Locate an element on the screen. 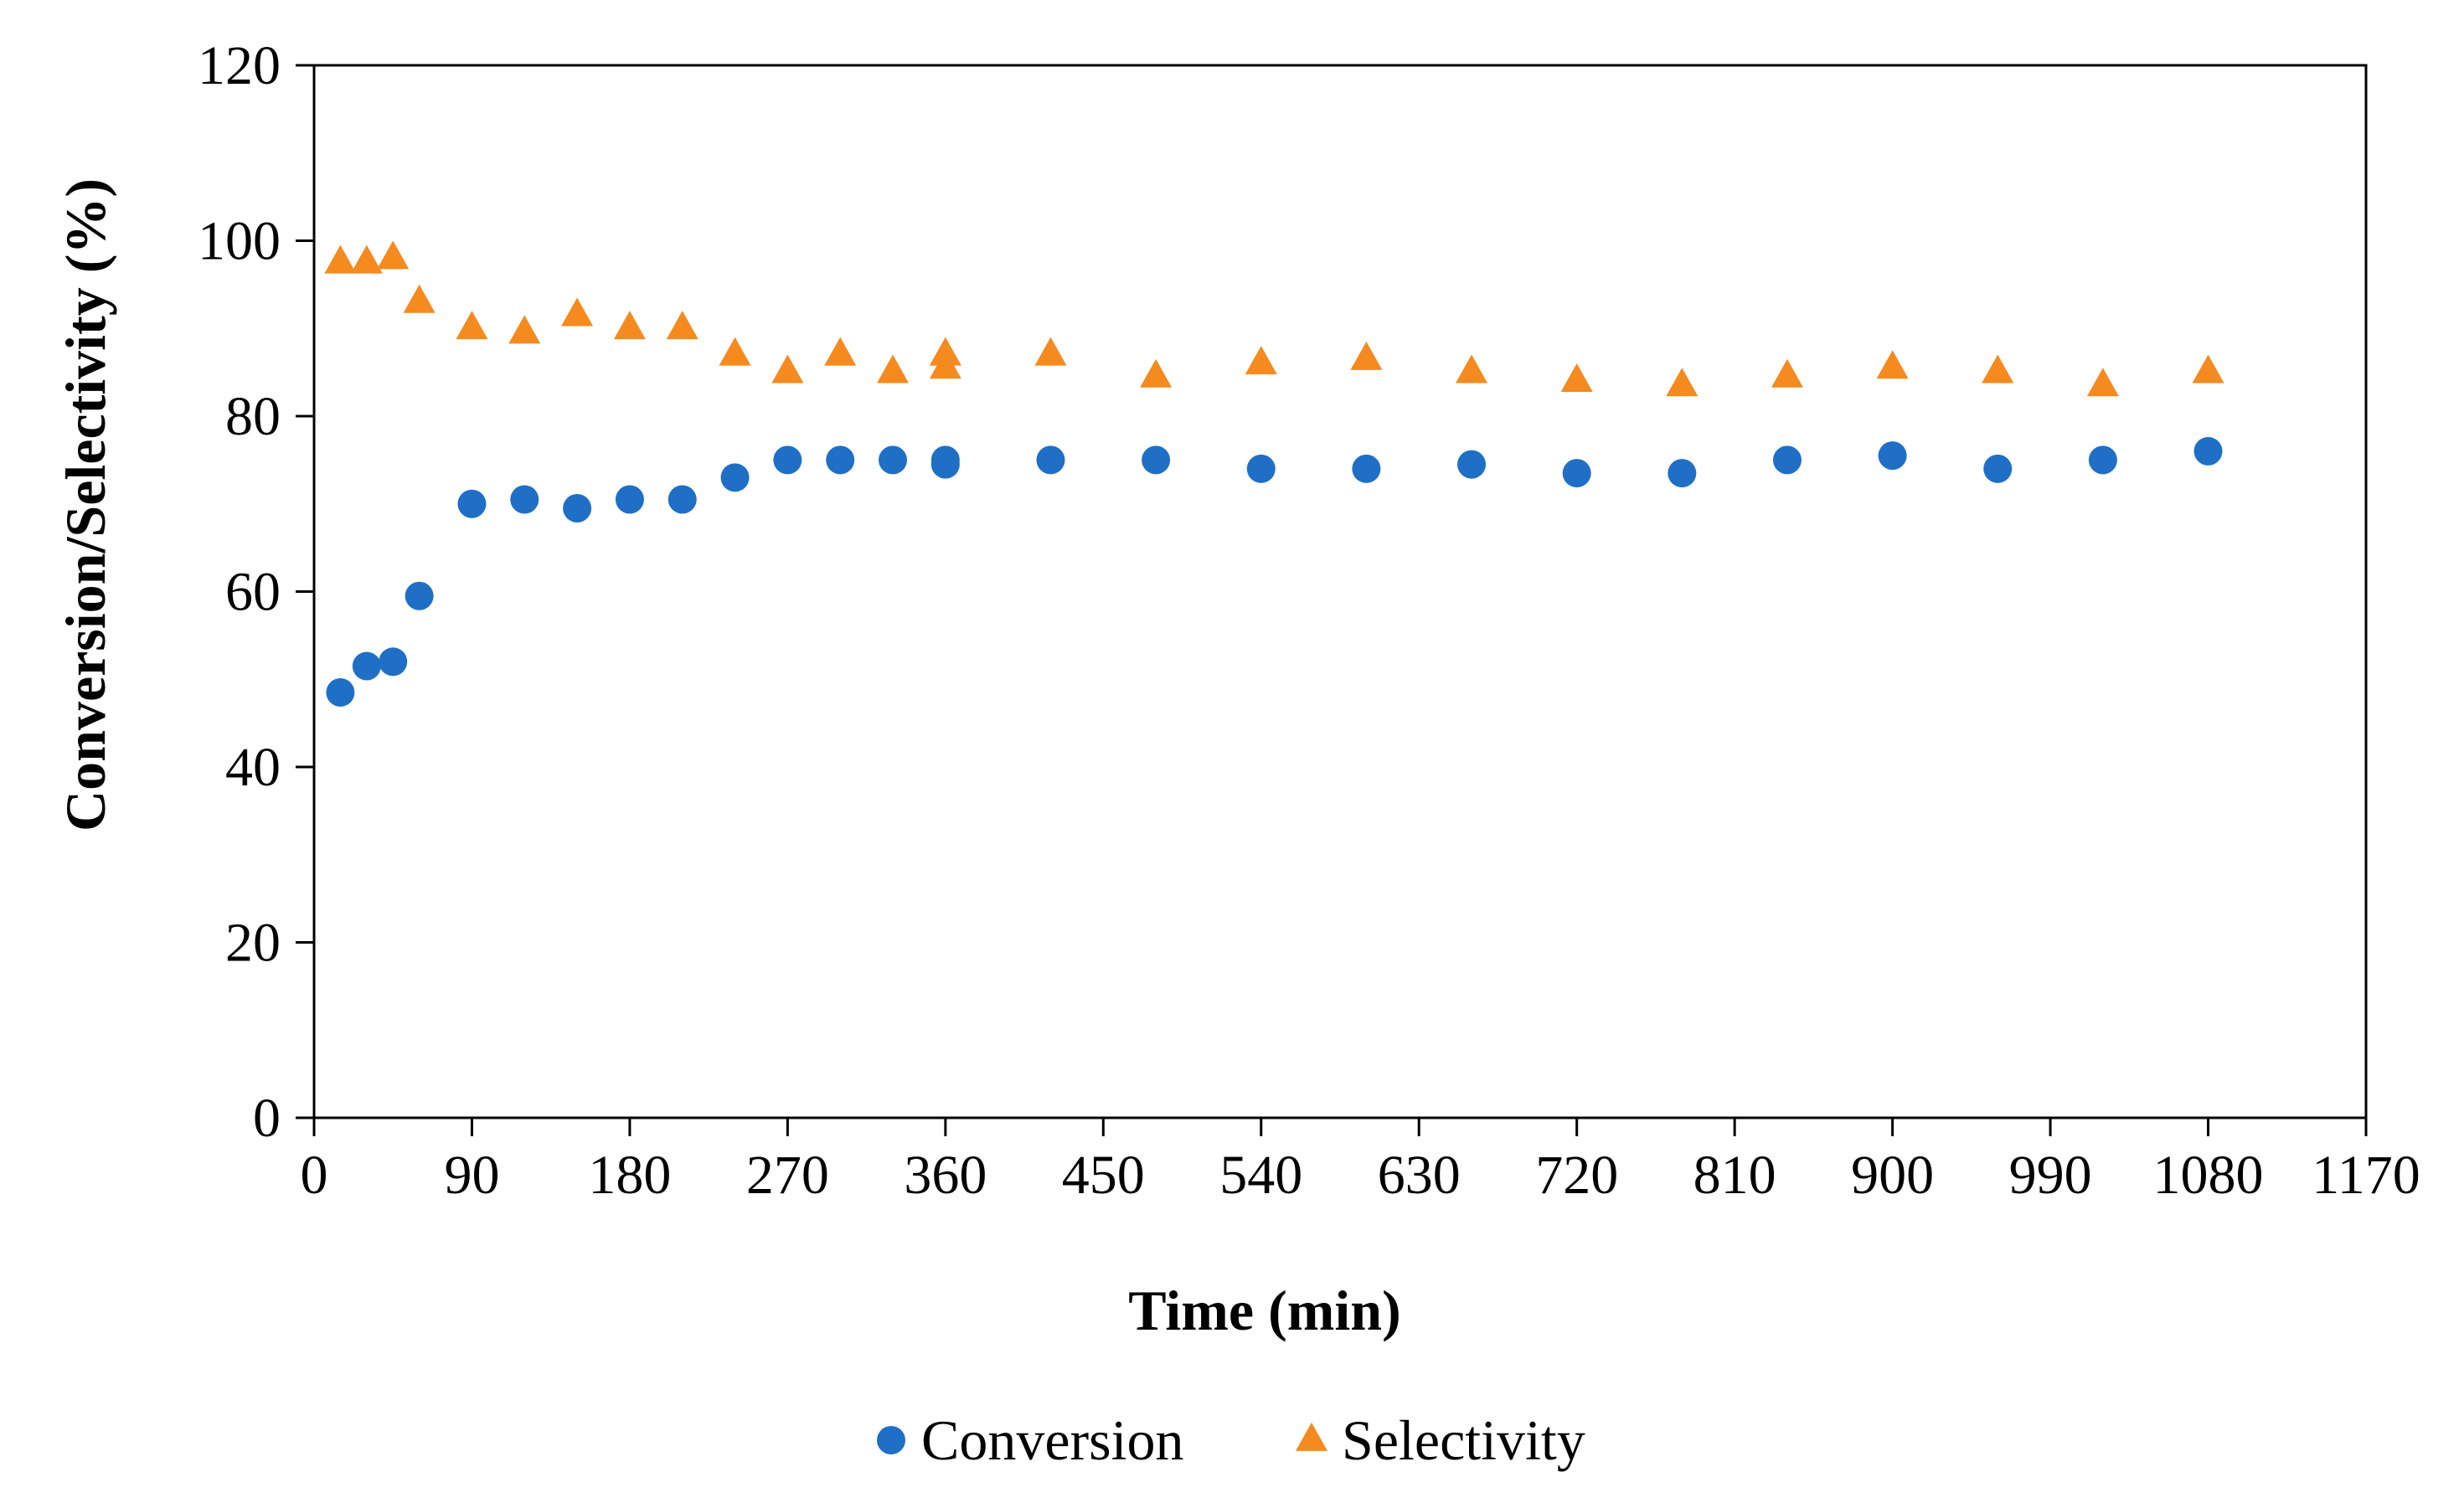  x-tick-label: 180 is located at coordinates (629, 1175).